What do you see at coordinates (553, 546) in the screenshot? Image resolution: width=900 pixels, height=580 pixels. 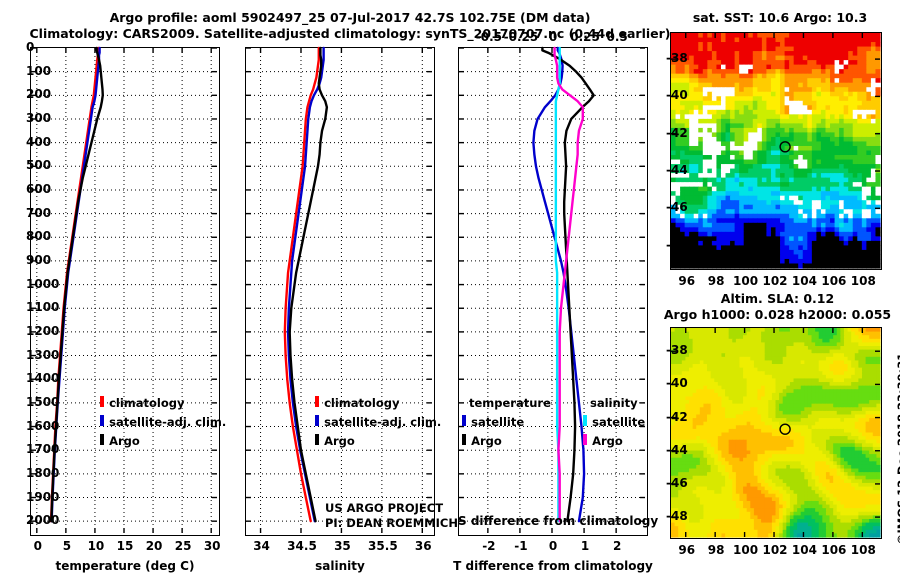 I see `tdiff-tick-label: 0` at bounding box center [553, 546].